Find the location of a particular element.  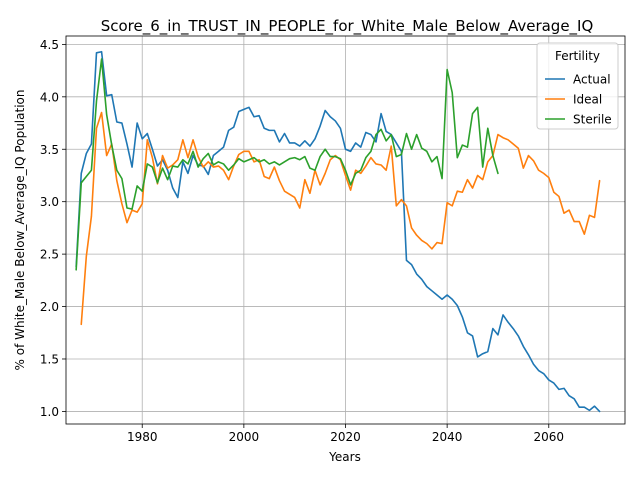

legend-label-ideal: Ideal is located at coordinates (587, 100).